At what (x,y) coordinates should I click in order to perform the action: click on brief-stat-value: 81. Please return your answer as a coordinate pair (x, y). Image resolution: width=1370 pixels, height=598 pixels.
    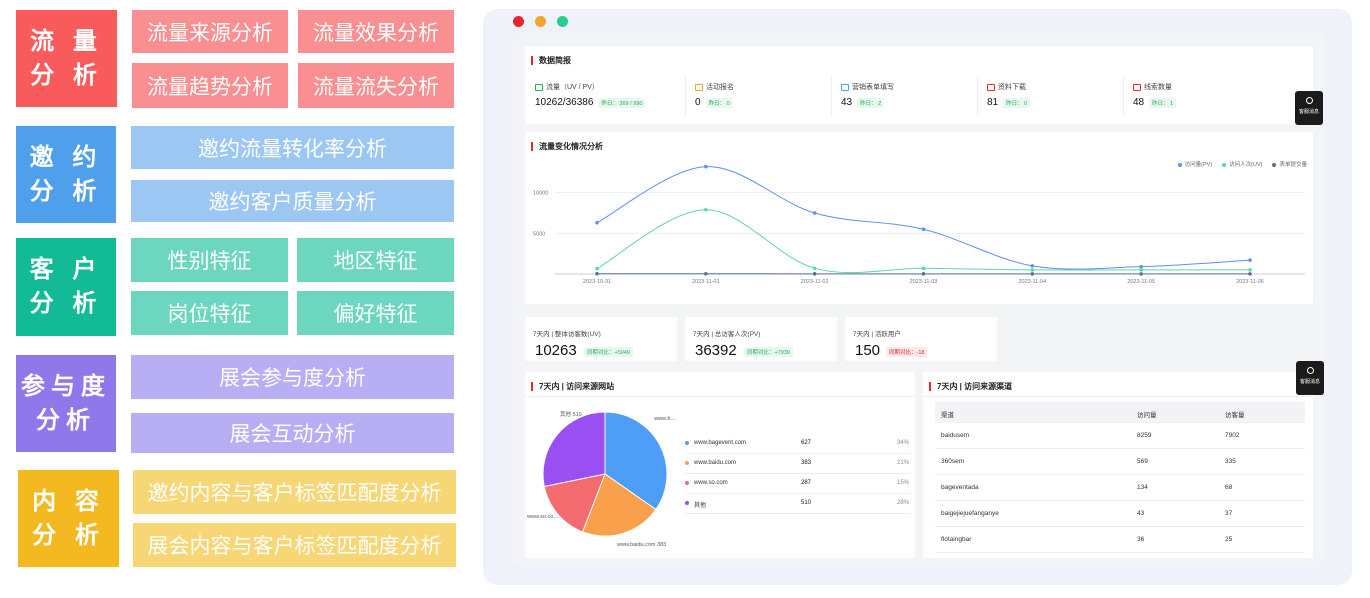
    Looking at the image, I should click on (993, 102).